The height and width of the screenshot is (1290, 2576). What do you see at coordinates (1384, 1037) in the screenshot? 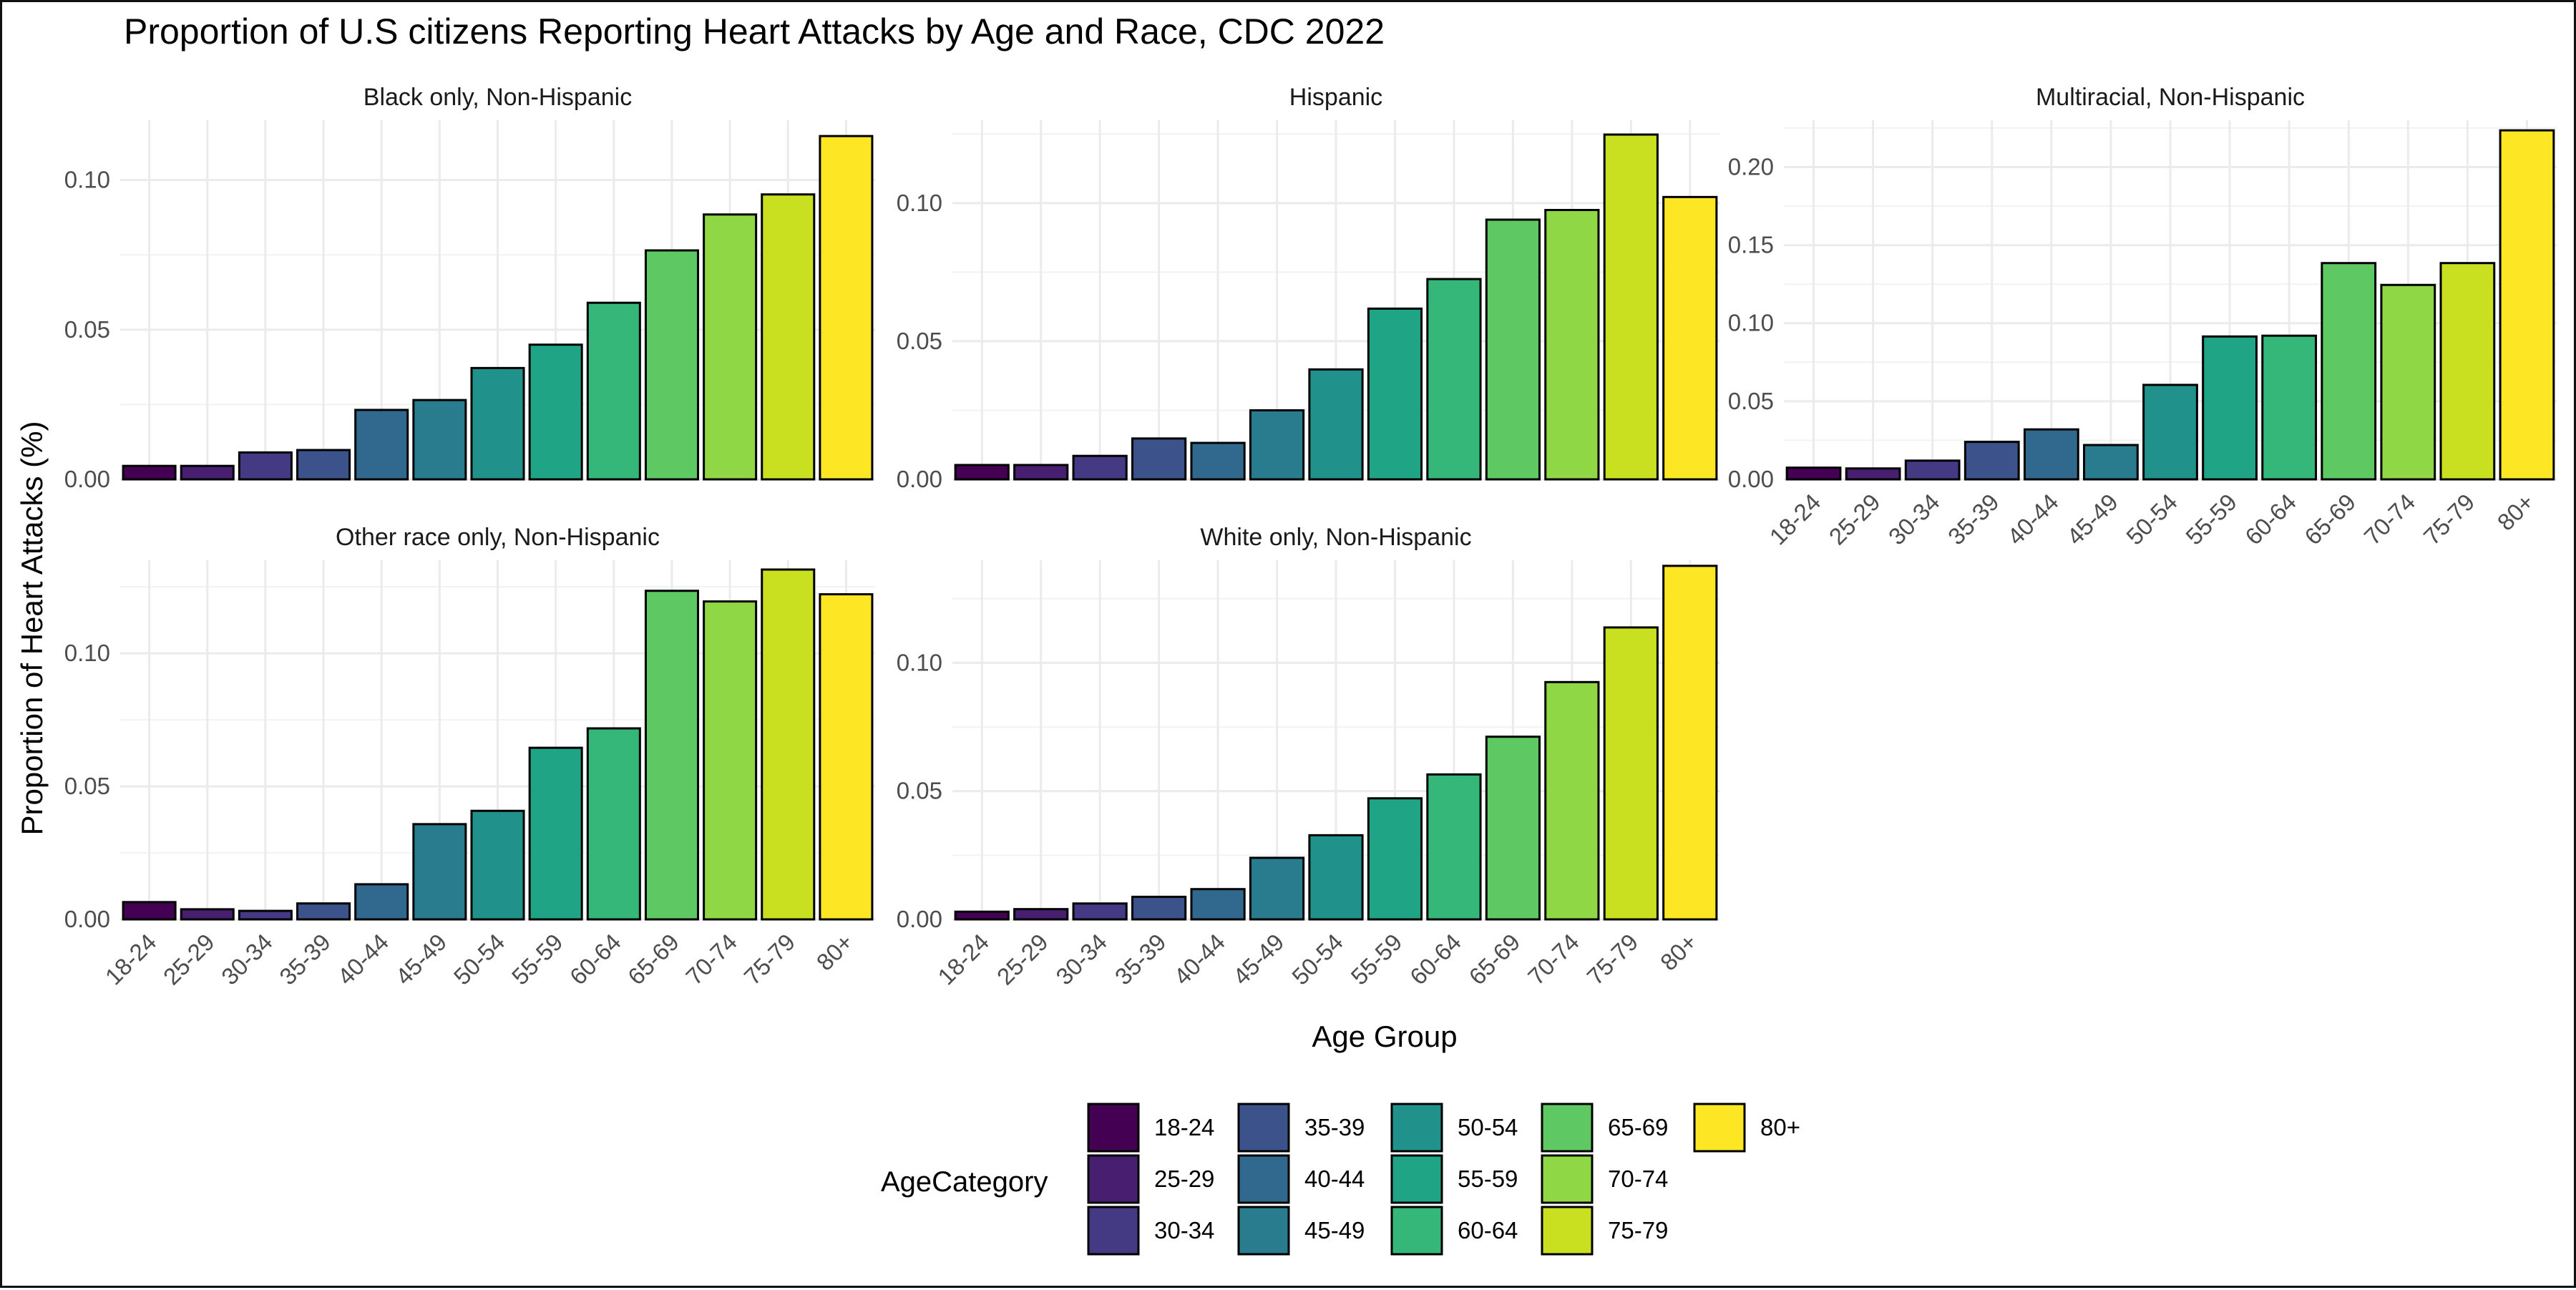
I see `x-axis-title: Age Group` at bounding box center [1384, 1037].